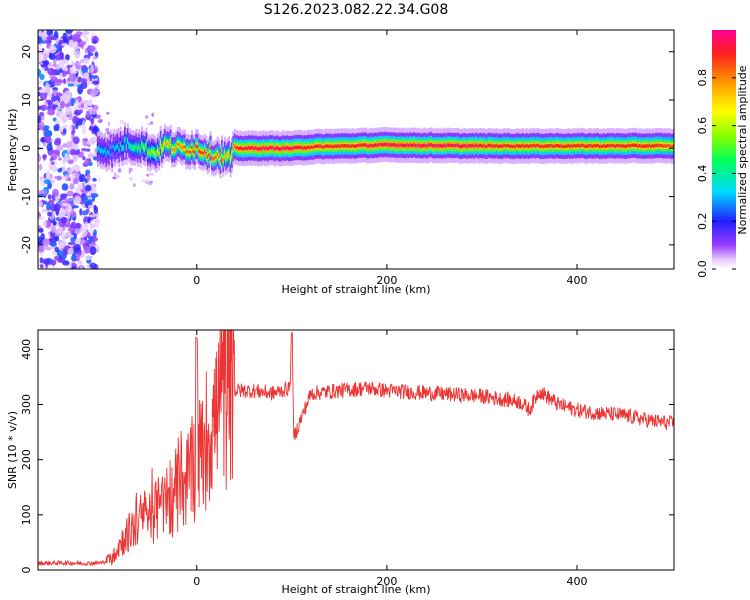  I want to click on chart-title: S126.2023.082.22.34.G08, so click(356, 10).